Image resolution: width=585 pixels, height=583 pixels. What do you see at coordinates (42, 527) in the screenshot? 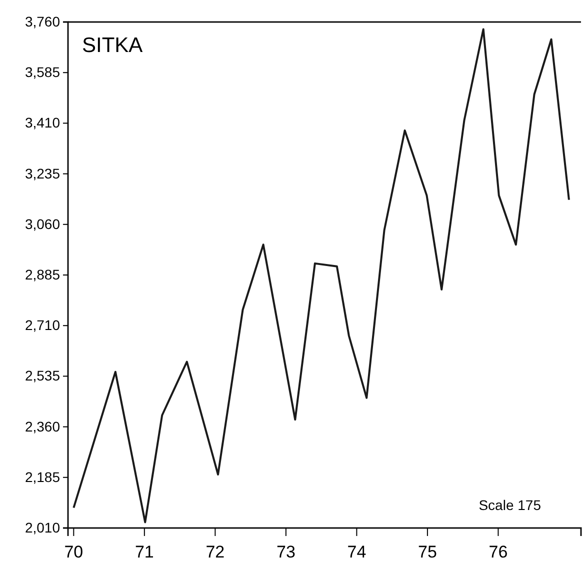
I see `y-tick-label: 2,010` at bounding box center [42, 527].